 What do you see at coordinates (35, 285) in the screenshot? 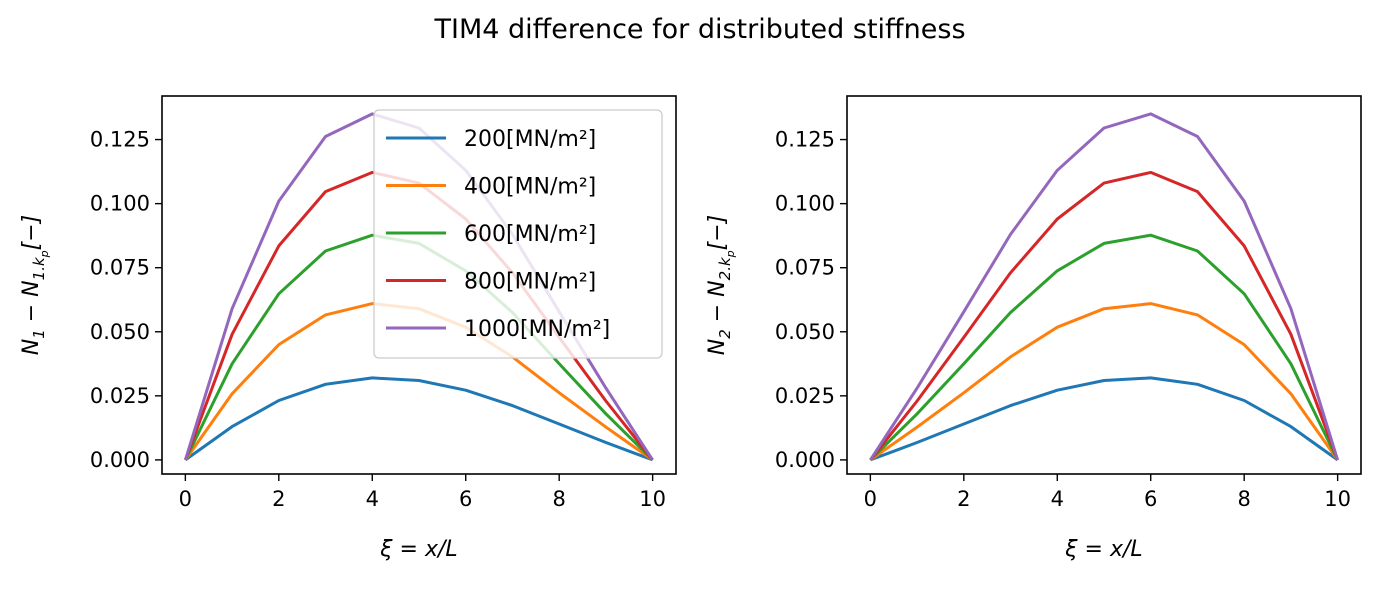
I see `y-axis-label: N1 − N1.kp[−]` at bounding box center [35, 285].